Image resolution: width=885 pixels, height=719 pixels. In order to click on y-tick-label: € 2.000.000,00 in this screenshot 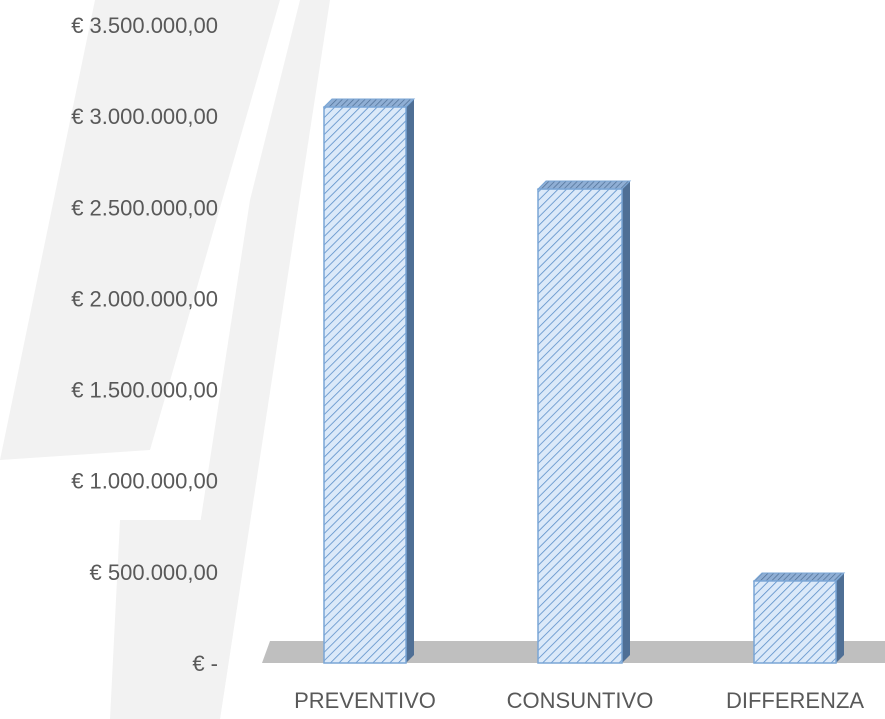, I will do `click(144, 298)`.